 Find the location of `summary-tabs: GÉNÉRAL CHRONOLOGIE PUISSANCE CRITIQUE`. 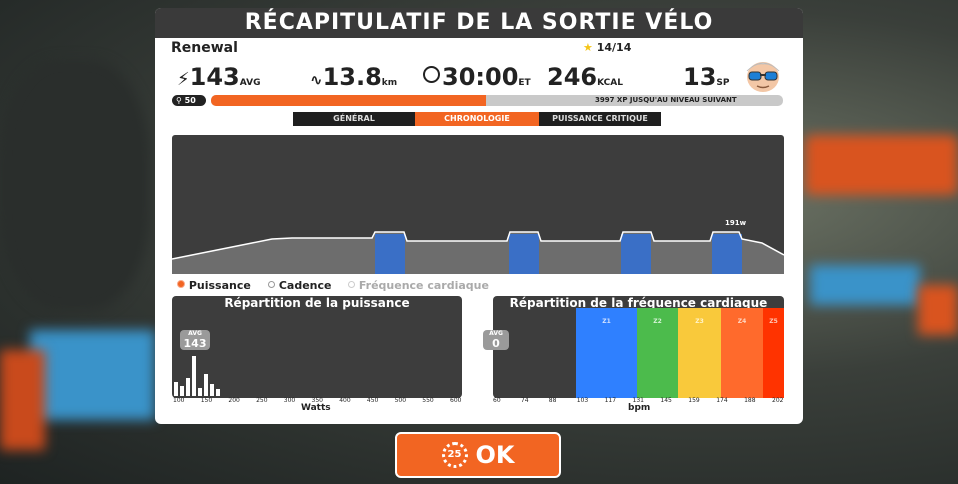

summary-tabs: GÉNÉRAL CHRONOLOGIE PUISSANCE CRITIQUE is located at coordinates (477, 119).